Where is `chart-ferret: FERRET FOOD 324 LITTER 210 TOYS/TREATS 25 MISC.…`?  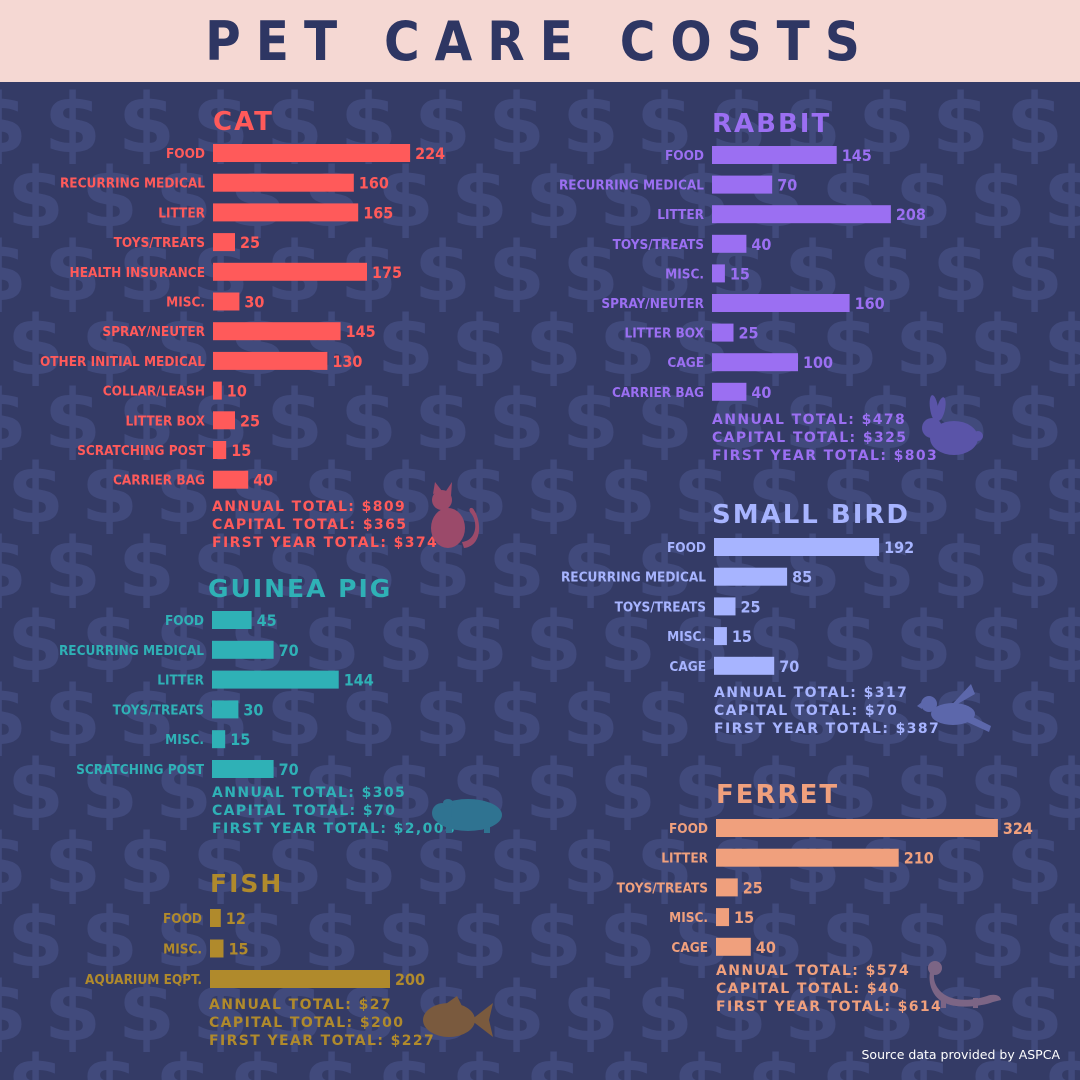
chart-ferret: FERRET FOOD 324 LITTER 210 TOYS/TREATS 25 MISC.… is located at coordinates (825, 897).